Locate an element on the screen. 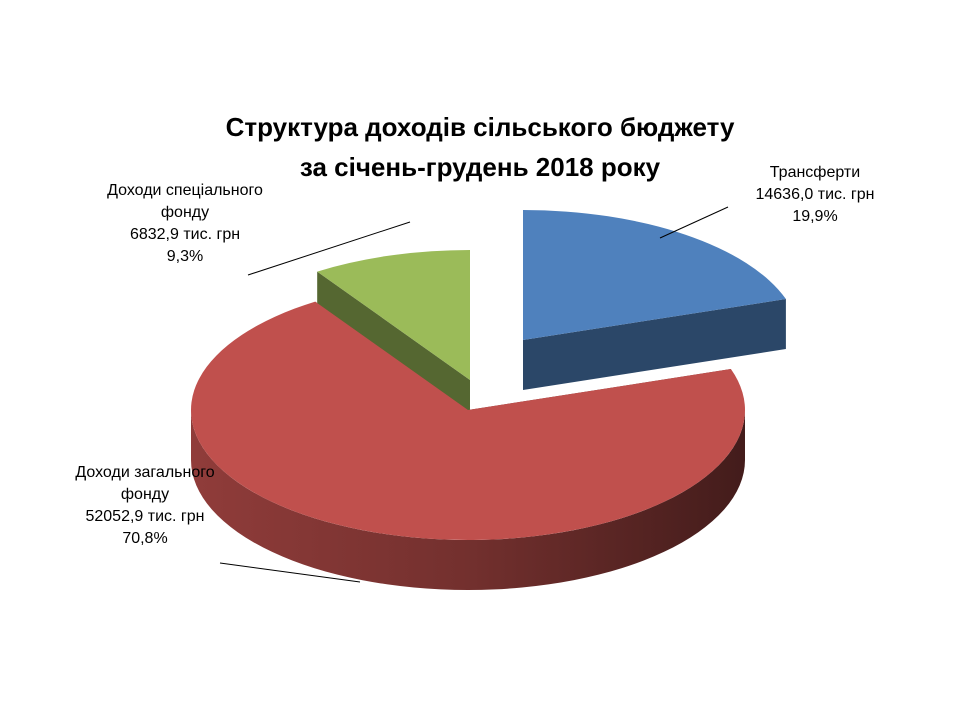 This screenshot has width=960, height=720. chart-title: за січень-грудень 2018 року is located at coordinates (480, 167).